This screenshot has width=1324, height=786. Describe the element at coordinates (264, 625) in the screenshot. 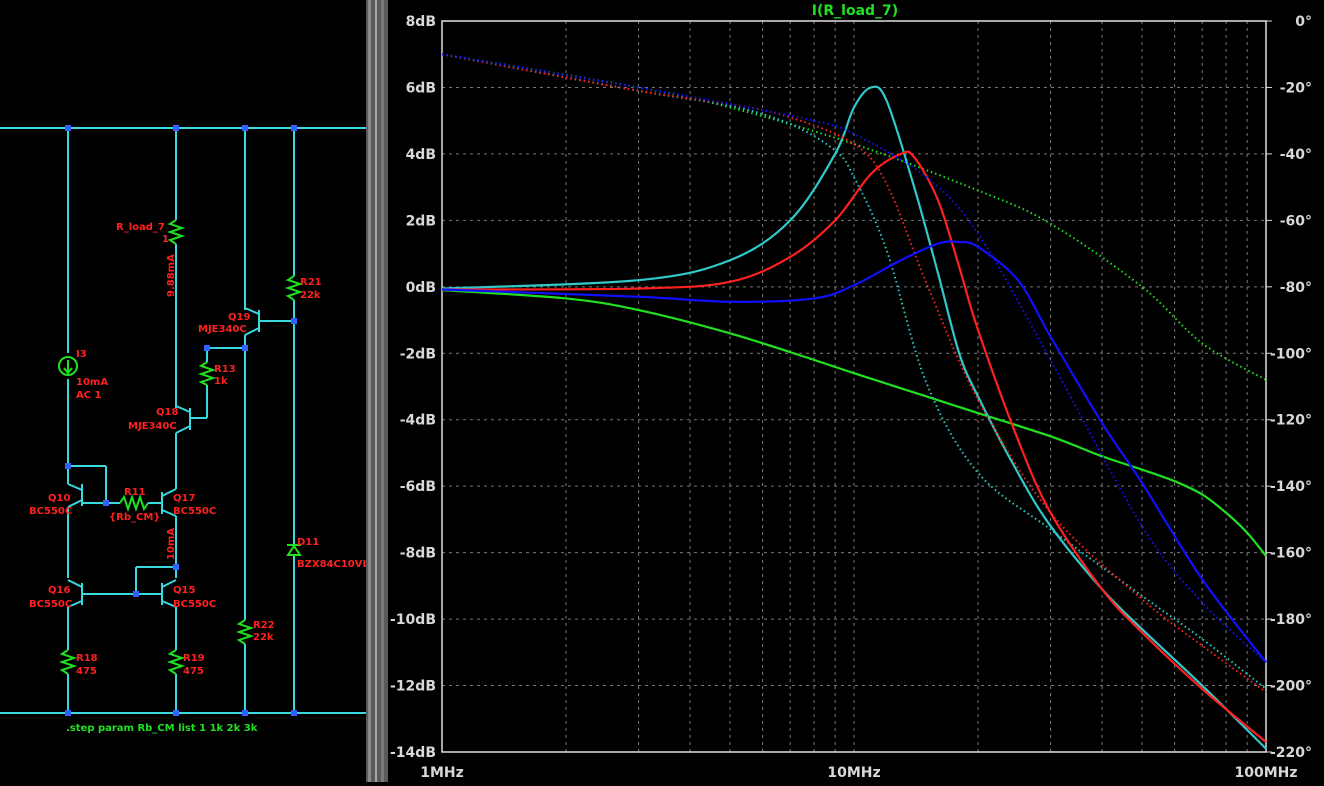

I see `label-r22-ref: R22` at that location.